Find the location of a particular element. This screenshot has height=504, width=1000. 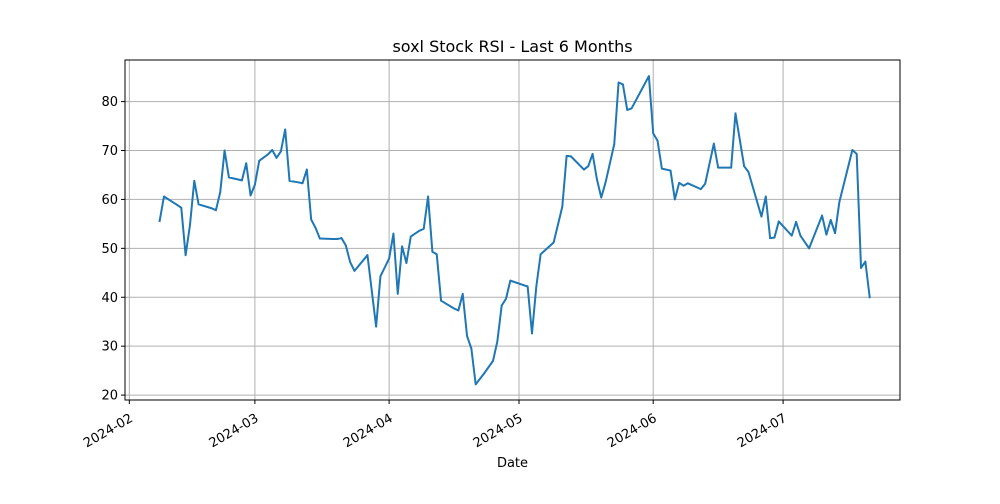

y-tick-label: 20 is located at coordinates (109, 396).